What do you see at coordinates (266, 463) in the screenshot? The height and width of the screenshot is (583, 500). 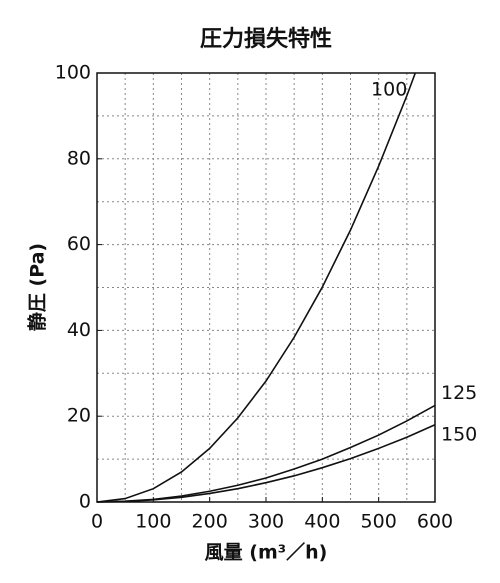 I see `line-series` at bounding box center [266, 463].